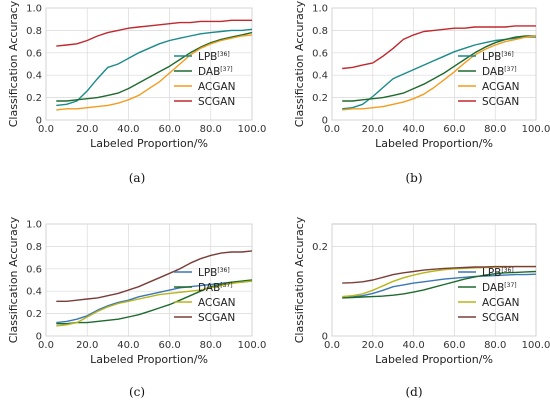  I want to click on plot-frame, so click(149, 64).